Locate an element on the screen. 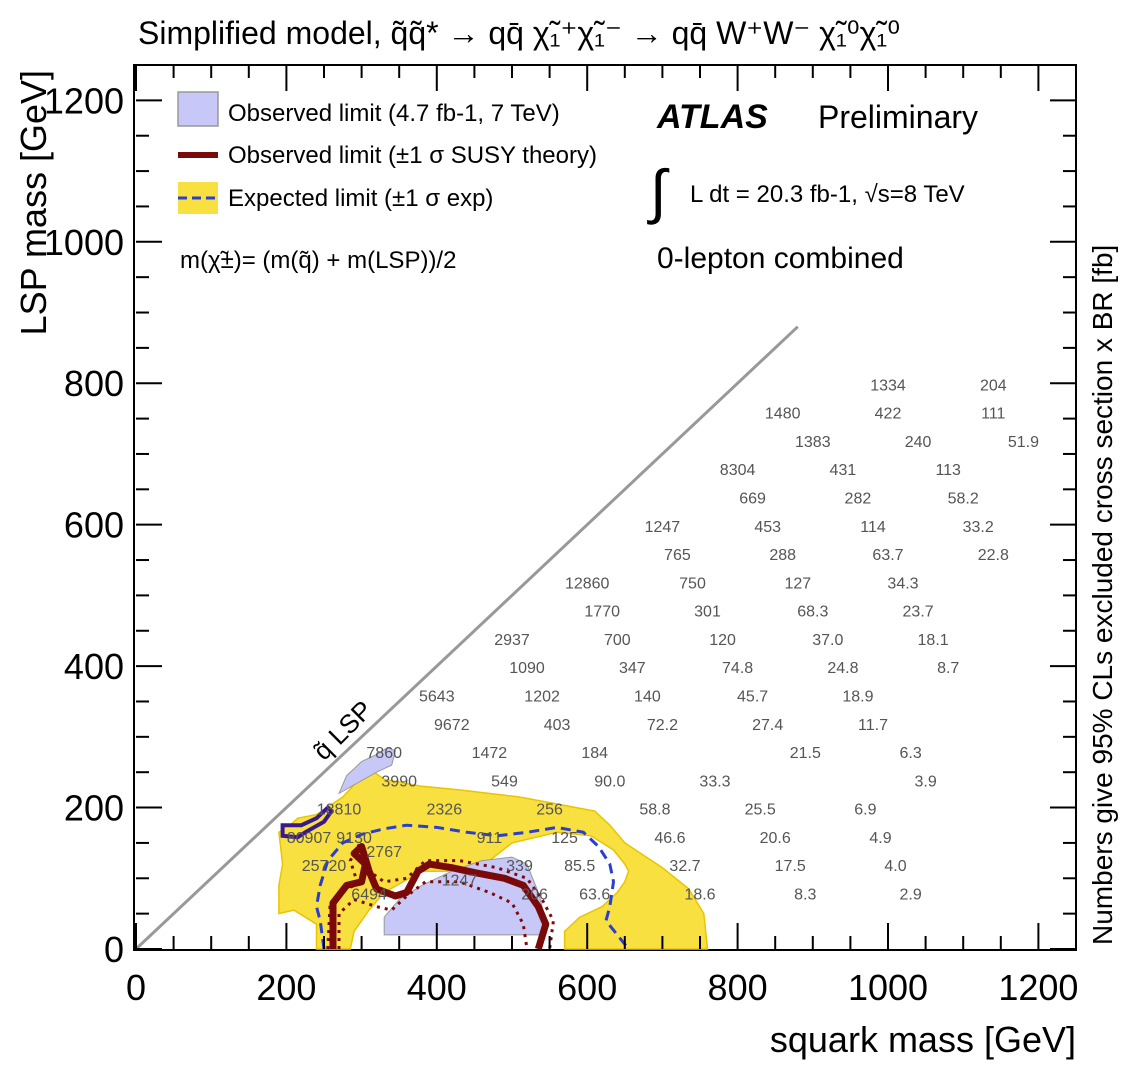 Image resolution: width=1134 pixels, height=1078 pixels. xsec-value: 1202 is located at coordinates (542, 697).